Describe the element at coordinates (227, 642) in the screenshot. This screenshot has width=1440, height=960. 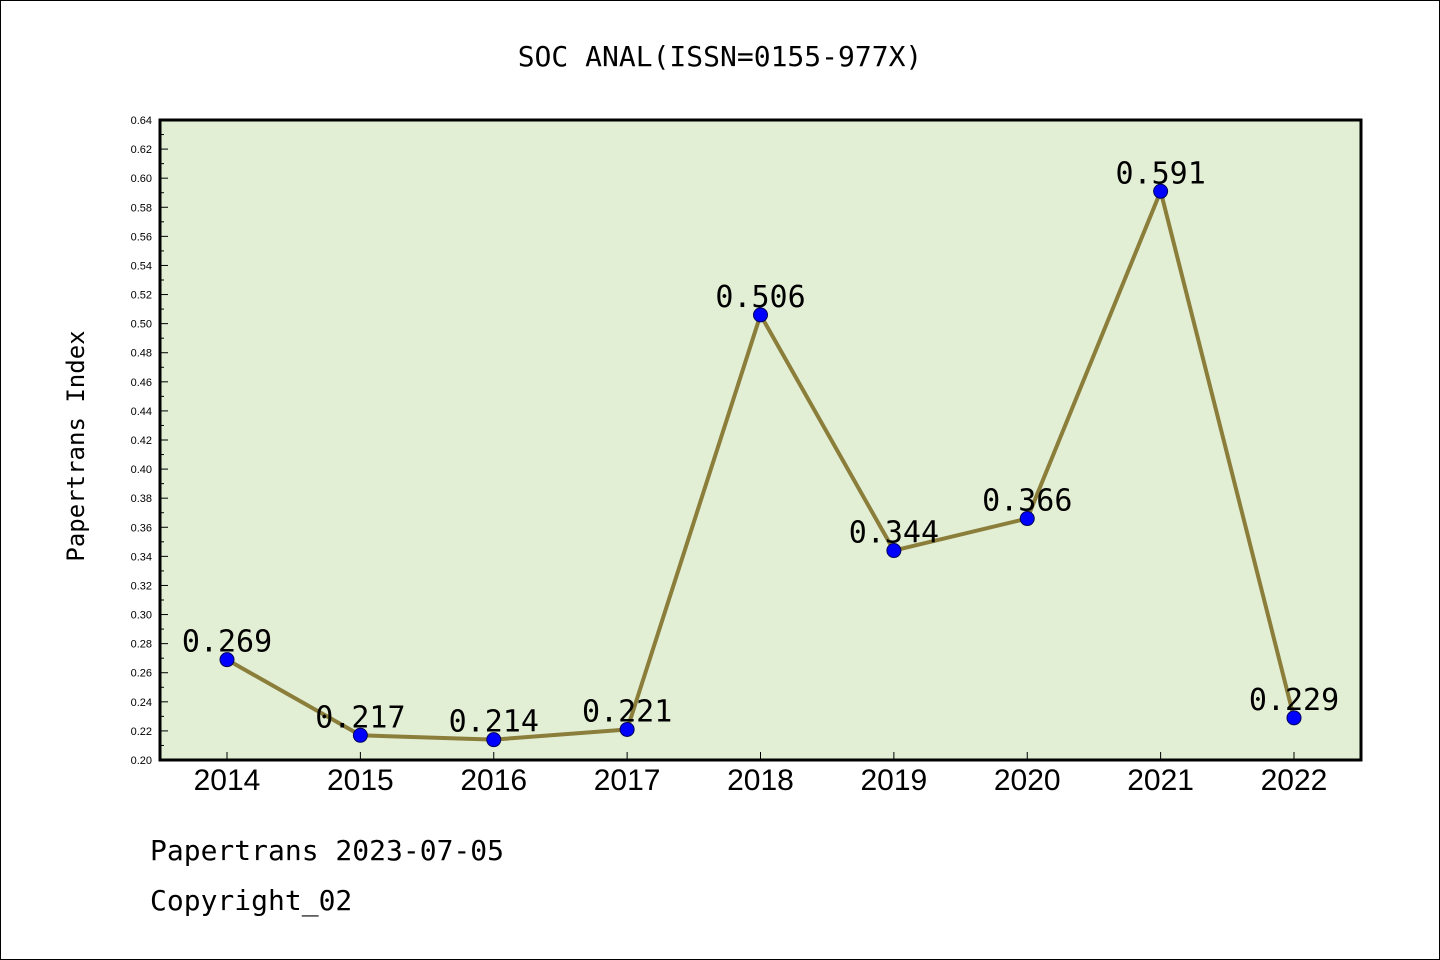
I see `data-label-2014: 0.269` at that location.